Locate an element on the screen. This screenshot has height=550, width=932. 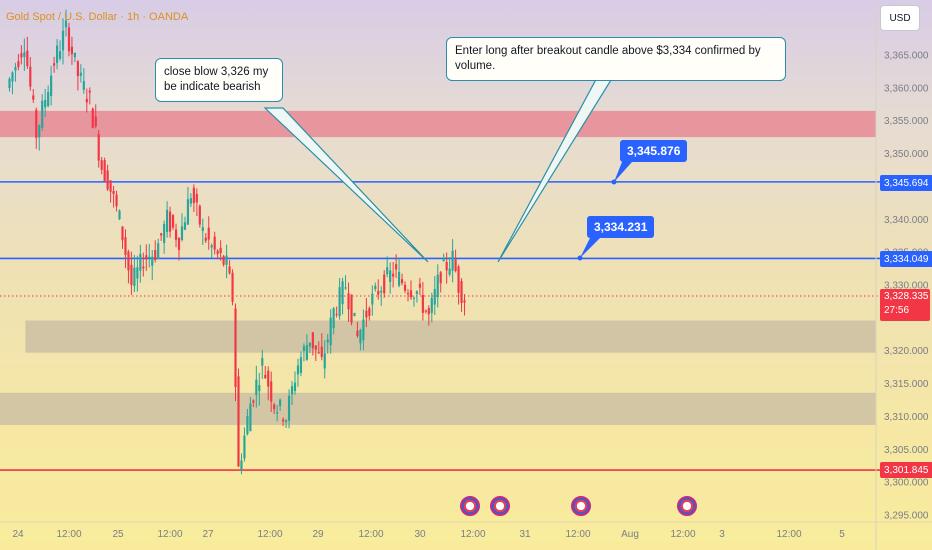
price-axis-tick-label: 3,360.000 is located at coordinates (906, 88).